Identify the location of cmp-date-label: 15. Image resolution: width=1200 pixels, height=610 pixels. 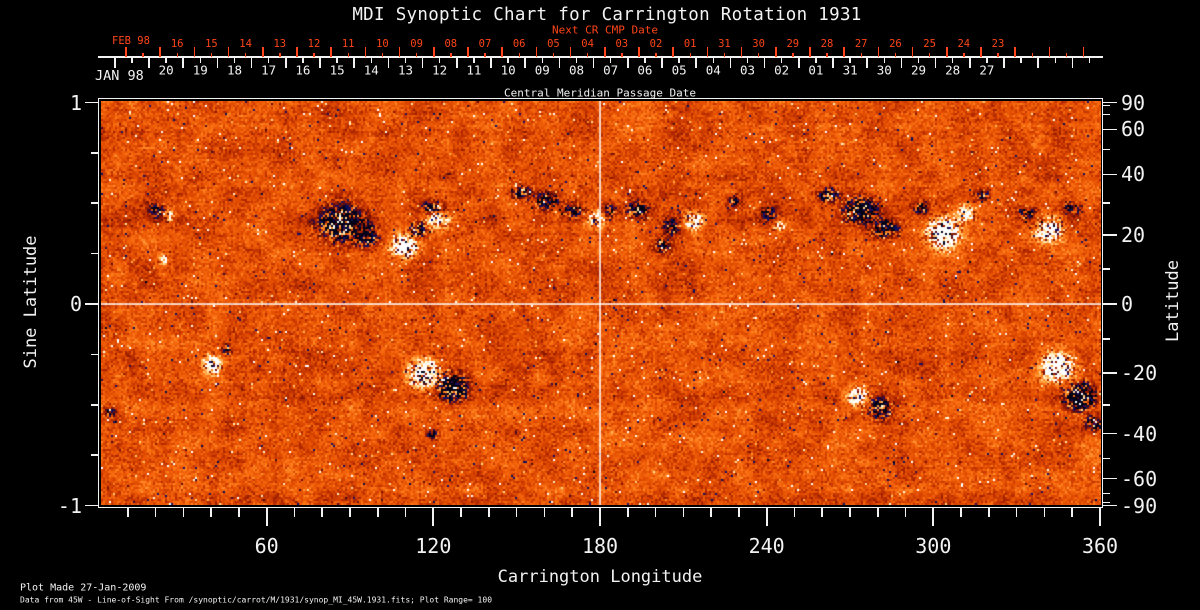
(337, 70).